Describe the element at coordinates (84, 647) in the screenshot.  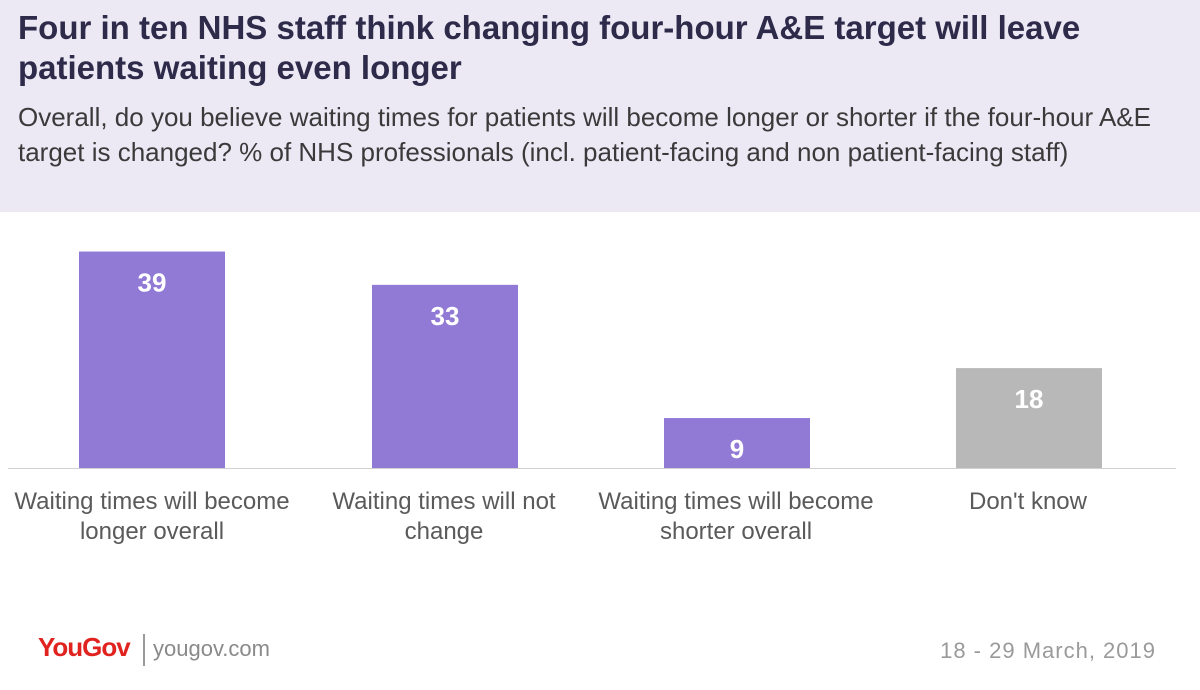
I see `yougov-logo: YouGov` at that location.